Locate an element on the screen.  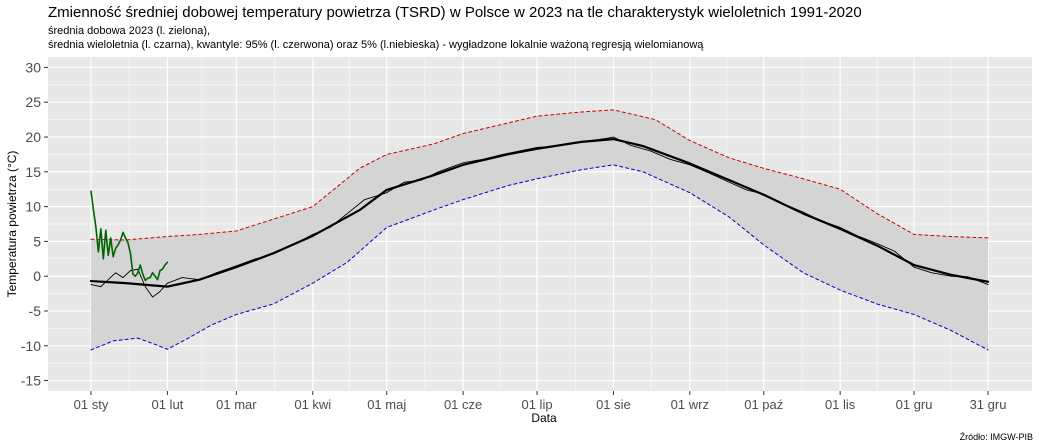
x-tick-label: 01 sty is located at coordinates (91, 404).